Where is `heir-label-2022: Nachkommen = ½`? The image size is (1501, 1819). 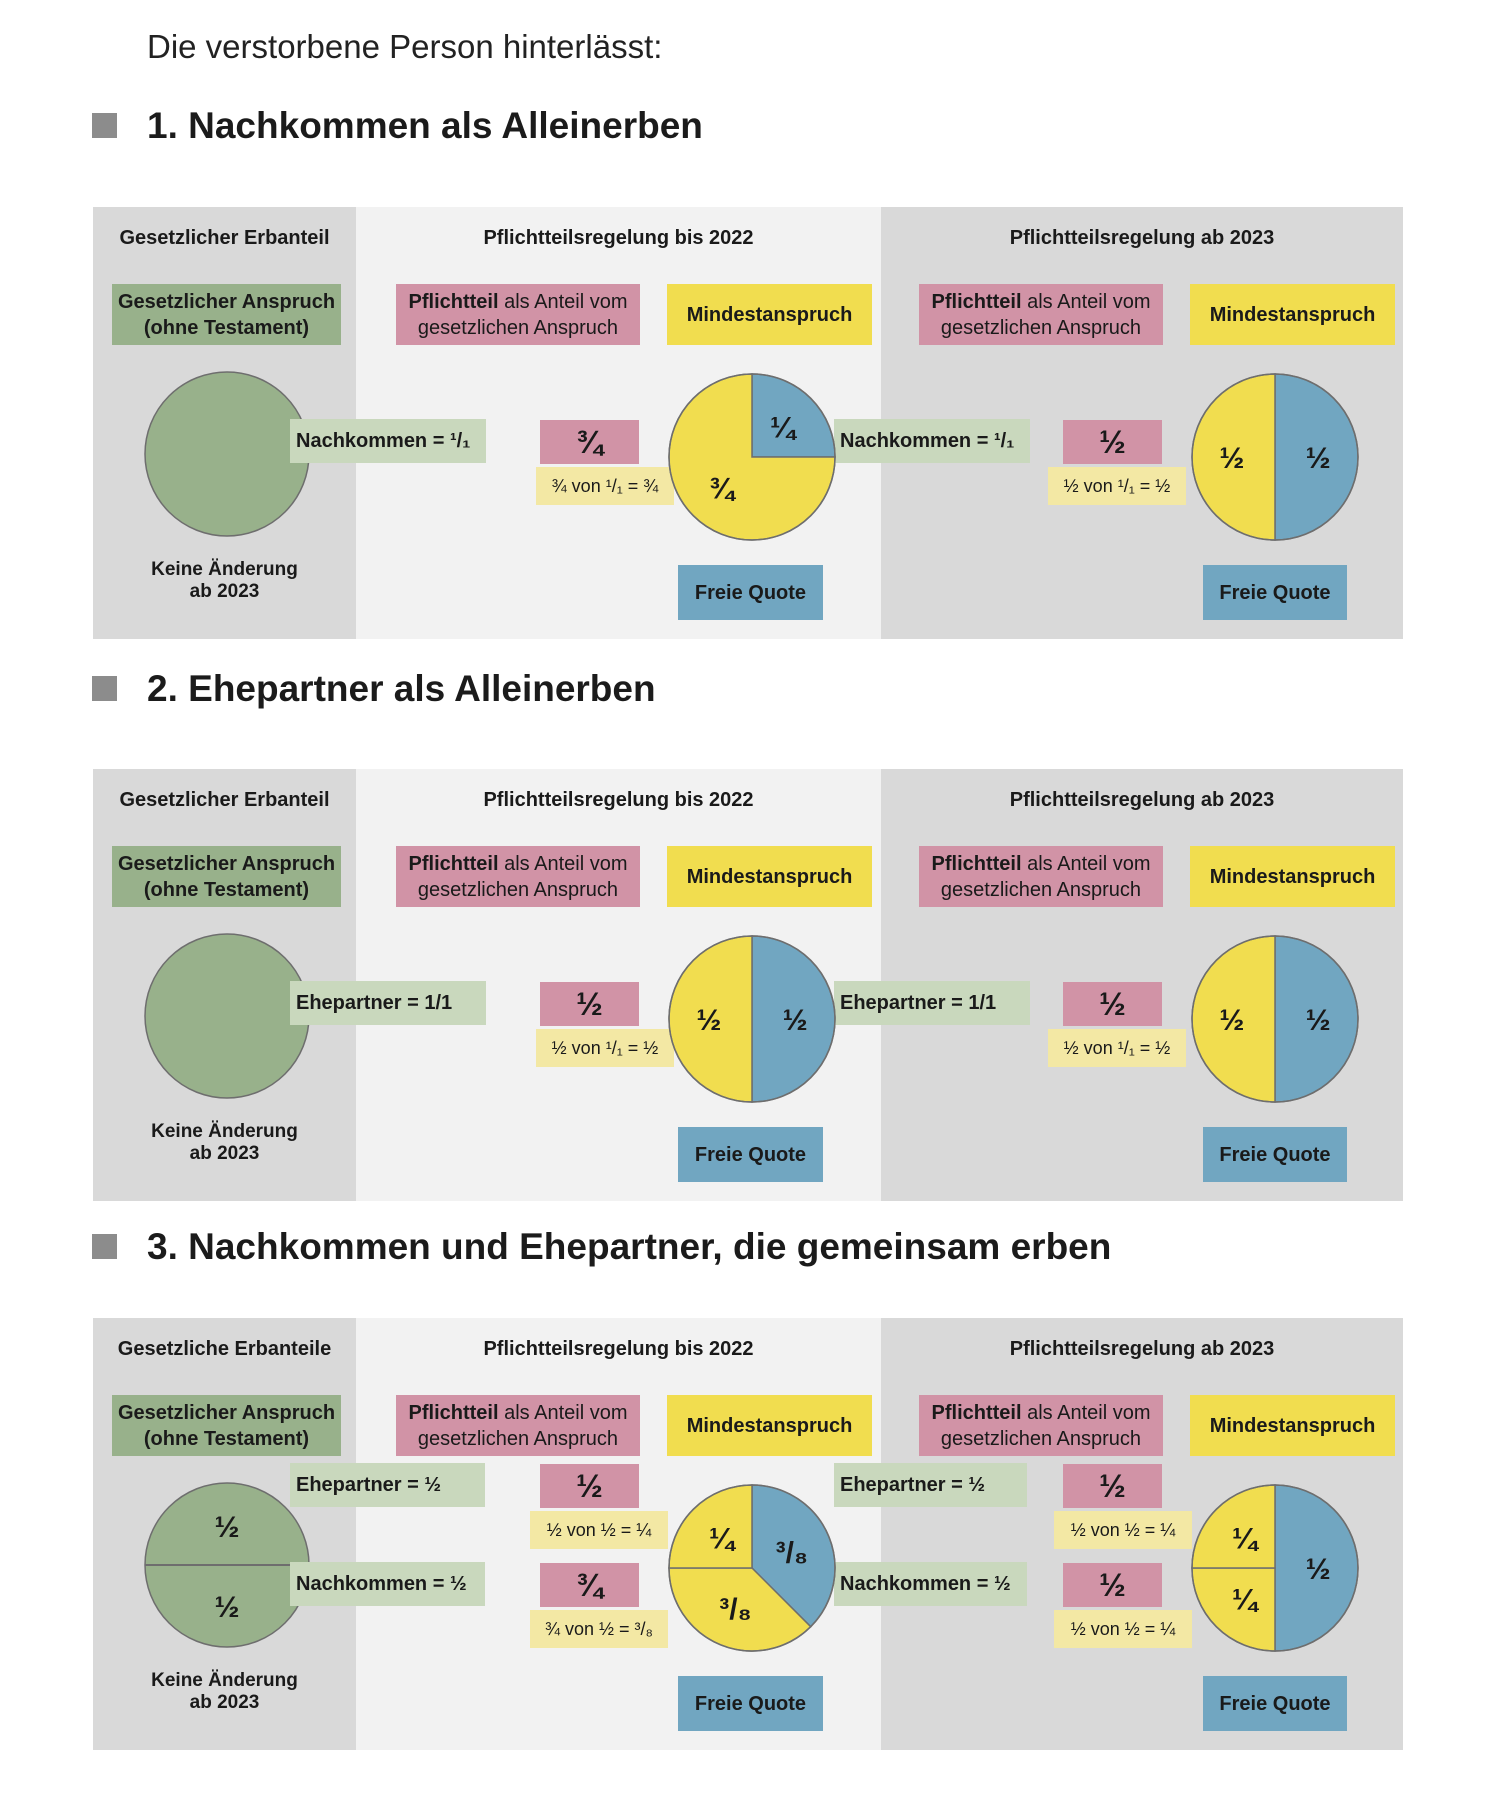 heir-label-2022: Nachkommen = ½ is located at coordinates (387, 1584).